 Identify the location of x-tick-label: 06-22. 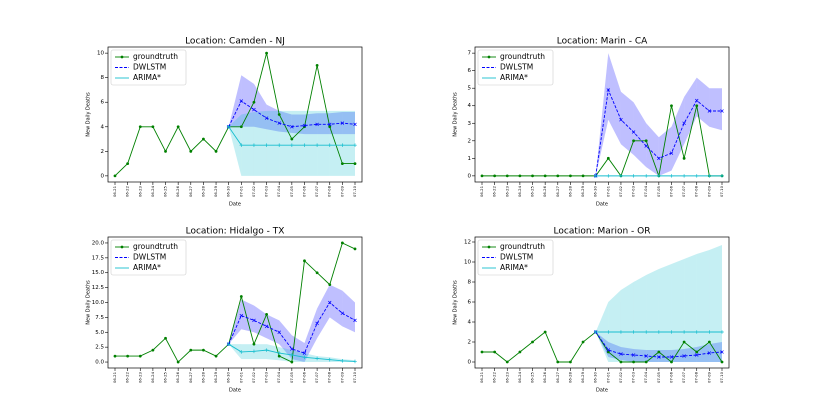
(494, 377).